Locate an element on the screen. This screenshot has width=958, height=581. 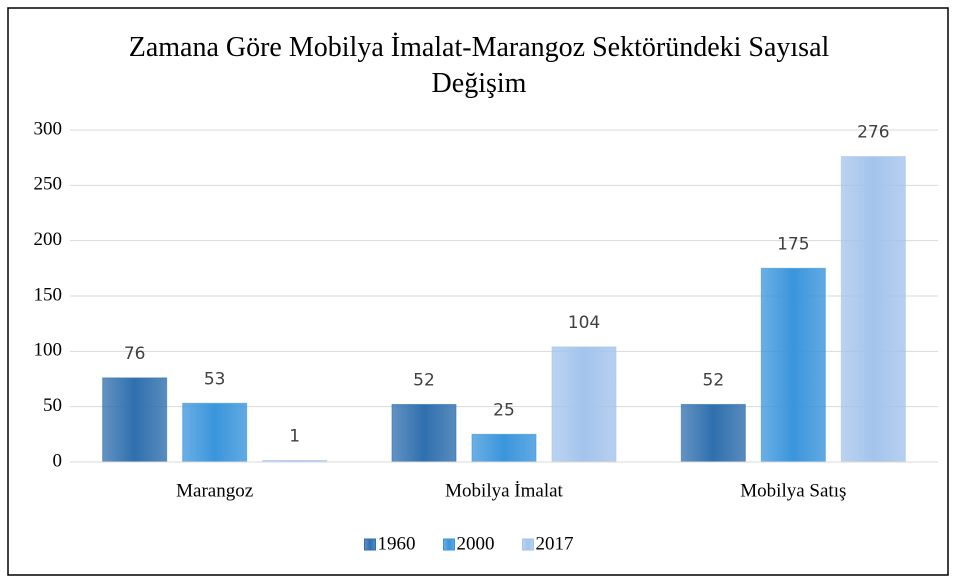
y-tick-label: 50 is located at coordinates (52, 405).